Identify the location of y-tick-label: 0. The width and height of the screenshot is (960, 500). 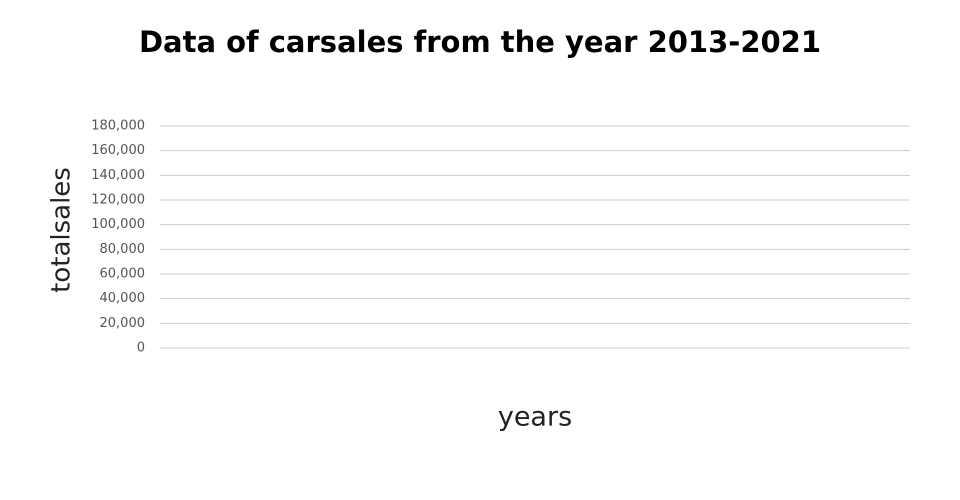
(141, 348).